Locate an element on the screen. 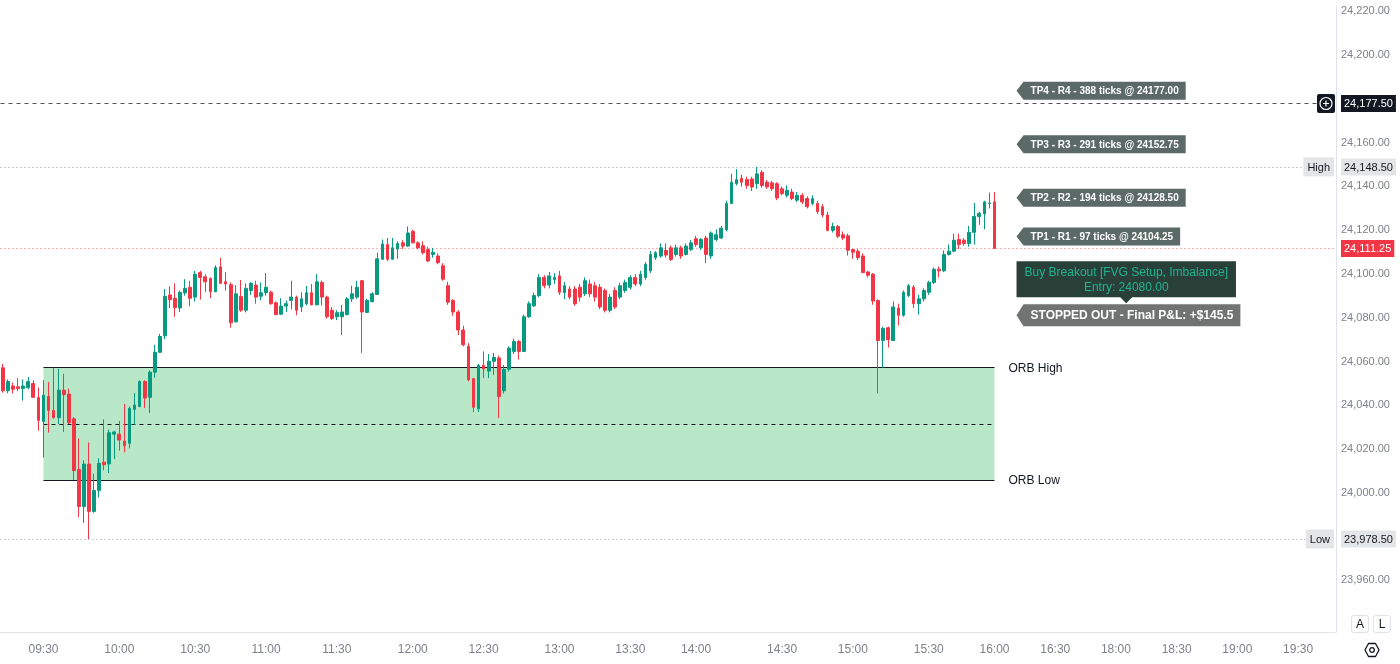 This screenshot has height=664, width=1400. x-tick-label: 14:00 is located at coordinates (696, 649).